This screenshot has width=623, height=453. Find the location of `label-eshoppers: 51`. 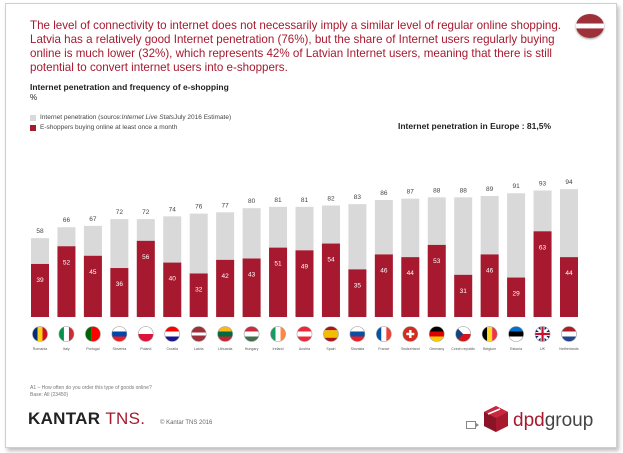

label-eshoppers: 51 is located at coordinates (278, 264).